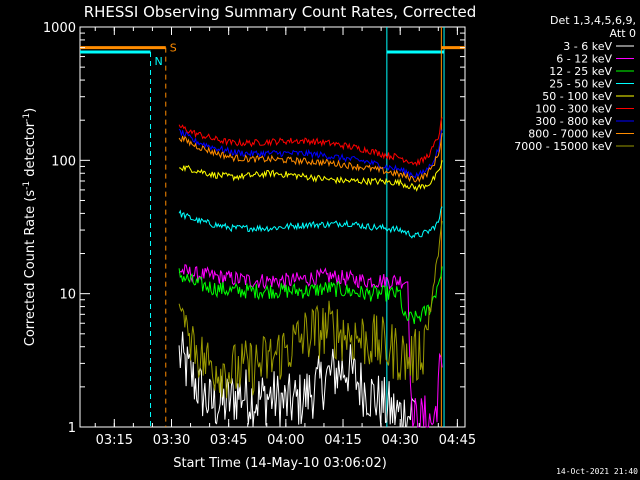 This screenshot has height=480, width=640. I want to click on x-tick-label: 03:15, so click(114, 440).